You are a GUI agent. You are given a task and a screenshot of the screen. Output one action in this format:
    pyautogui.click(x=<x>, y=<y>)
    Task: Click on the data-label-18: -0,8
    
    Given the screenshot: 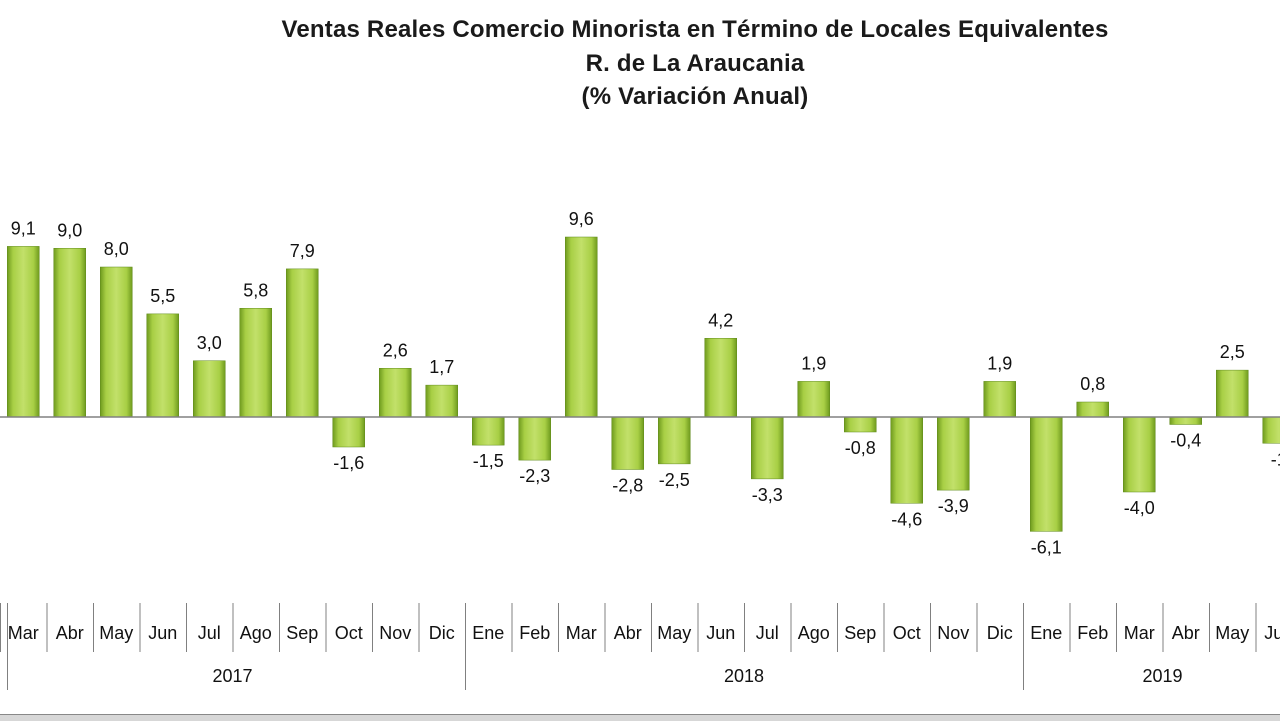 What is the action you would take?
    pyautogui.click(x=860, y=448)
    